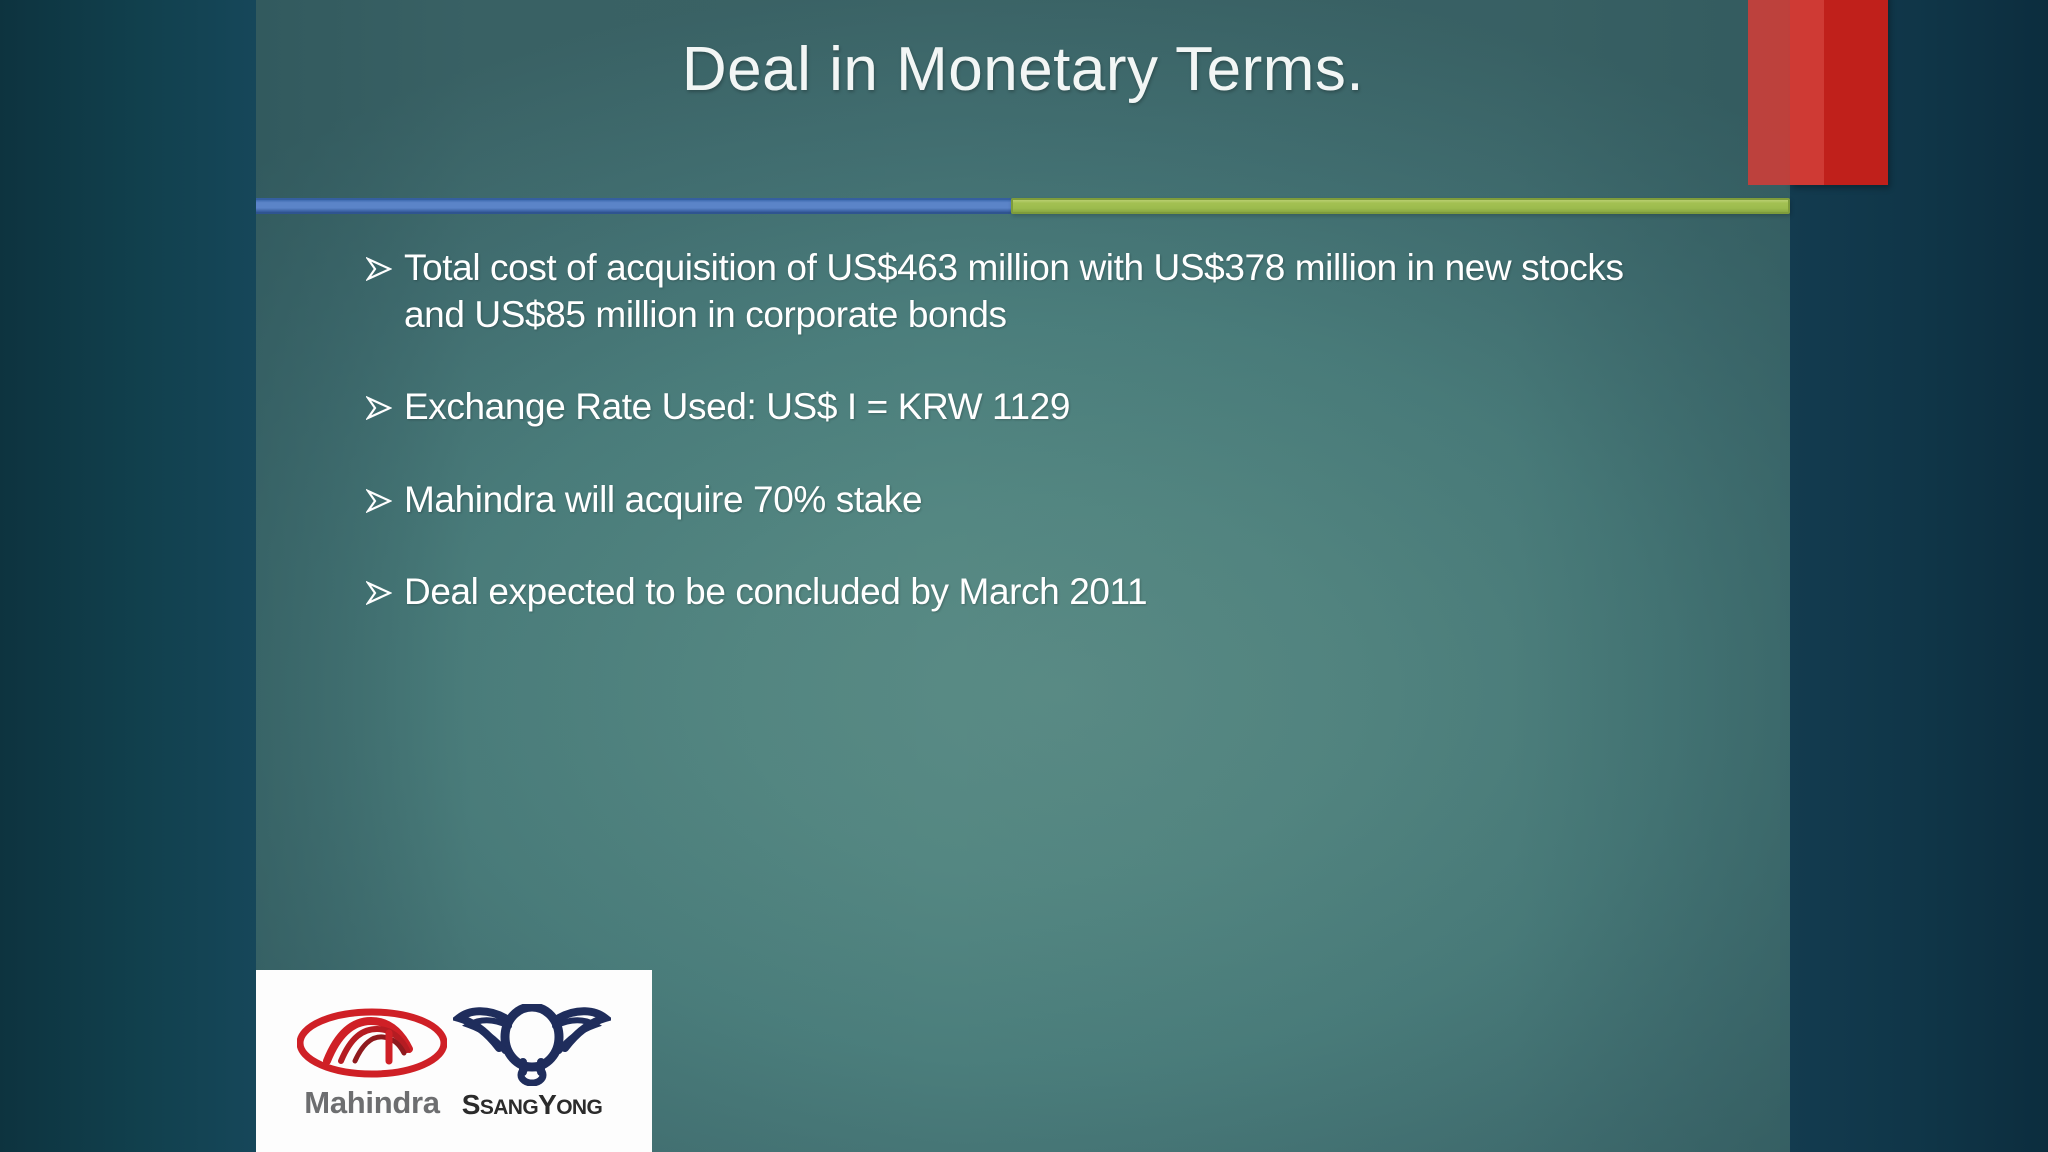 This screenshot has height=1152, width=2048. I want to click on divider-rule-blue, so click(633, 206).